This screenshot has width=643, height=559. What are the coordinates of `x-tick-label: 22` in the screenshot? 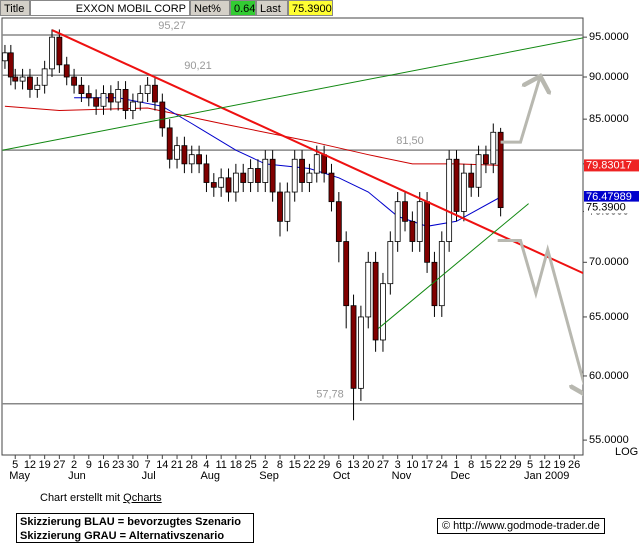 It's located at (501, 465).